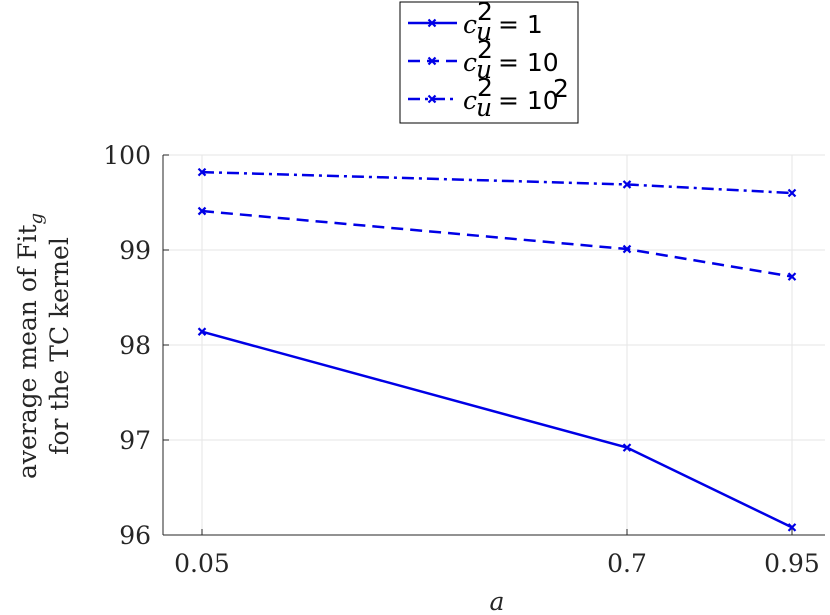 Image resolution: width=830 pixels, height=615 pixels. I want to click on legend-entry-3: c 2u = 102, so click(488, 97).